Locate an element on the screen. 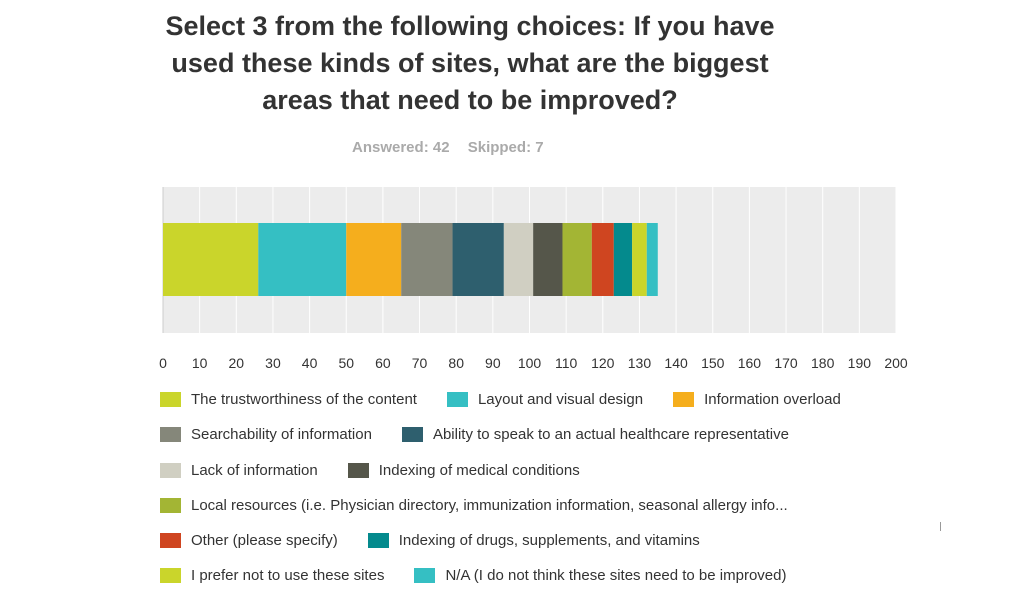  x-tick-label: 70 is located at coordinates (420, 363).